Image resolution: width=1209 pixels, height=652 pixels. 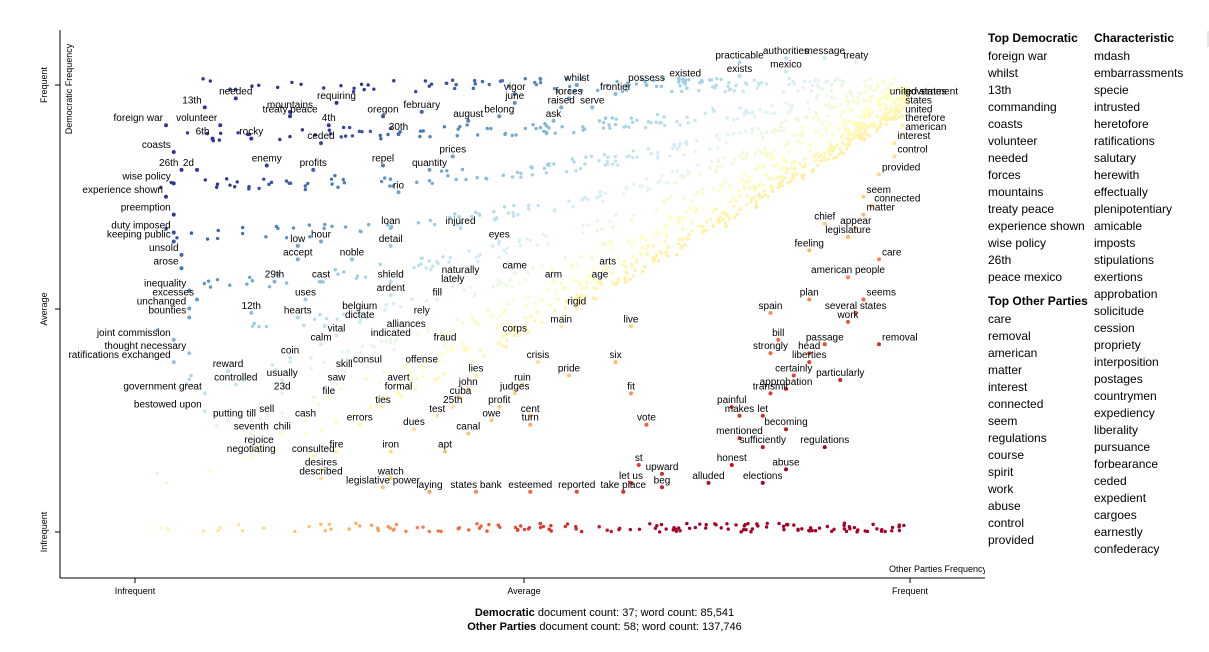 I want to click on term-label: spain, so click(x=771, y=306).